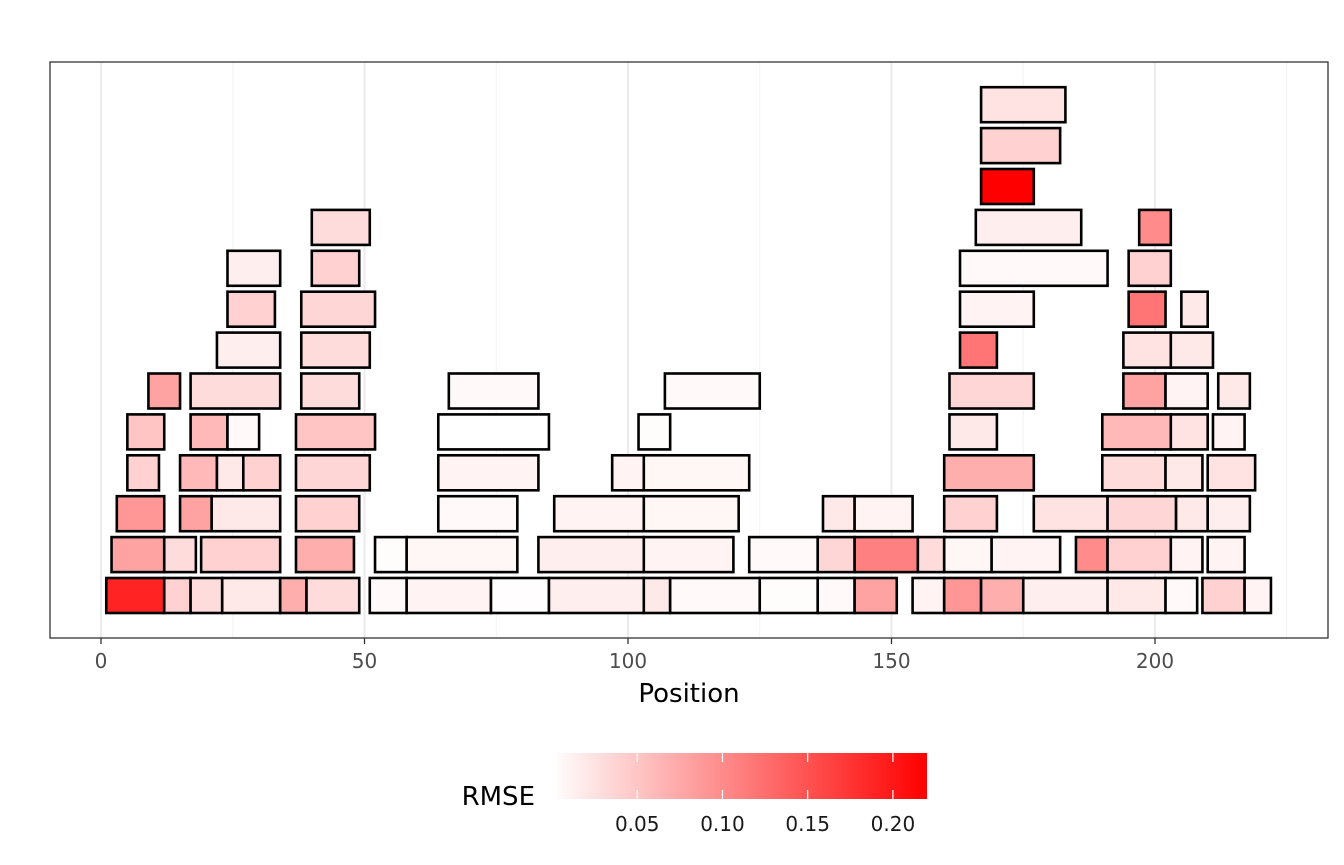  I want to click on x-tick-label: 150, so click(891, 661).